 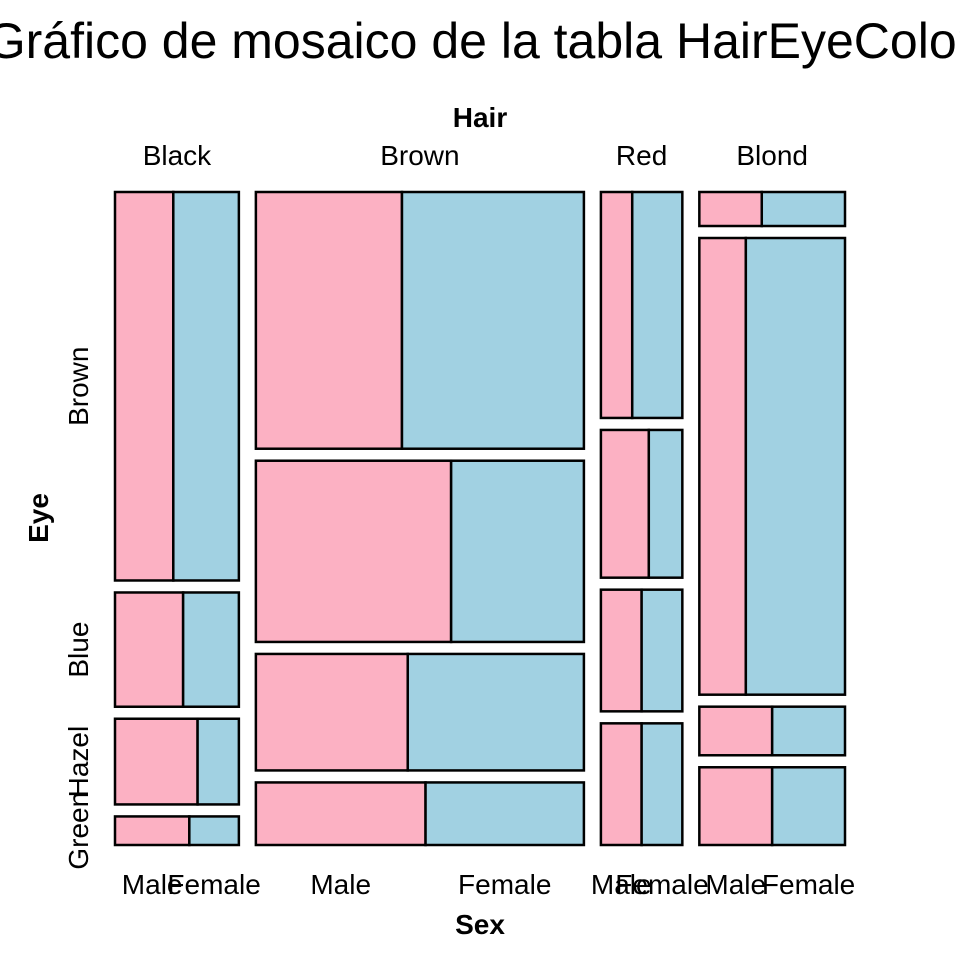 What do you see at coordinates (353, 551) in the screenshot?
I see `tile-brown-blue-male` at bounding box center [353, 551].